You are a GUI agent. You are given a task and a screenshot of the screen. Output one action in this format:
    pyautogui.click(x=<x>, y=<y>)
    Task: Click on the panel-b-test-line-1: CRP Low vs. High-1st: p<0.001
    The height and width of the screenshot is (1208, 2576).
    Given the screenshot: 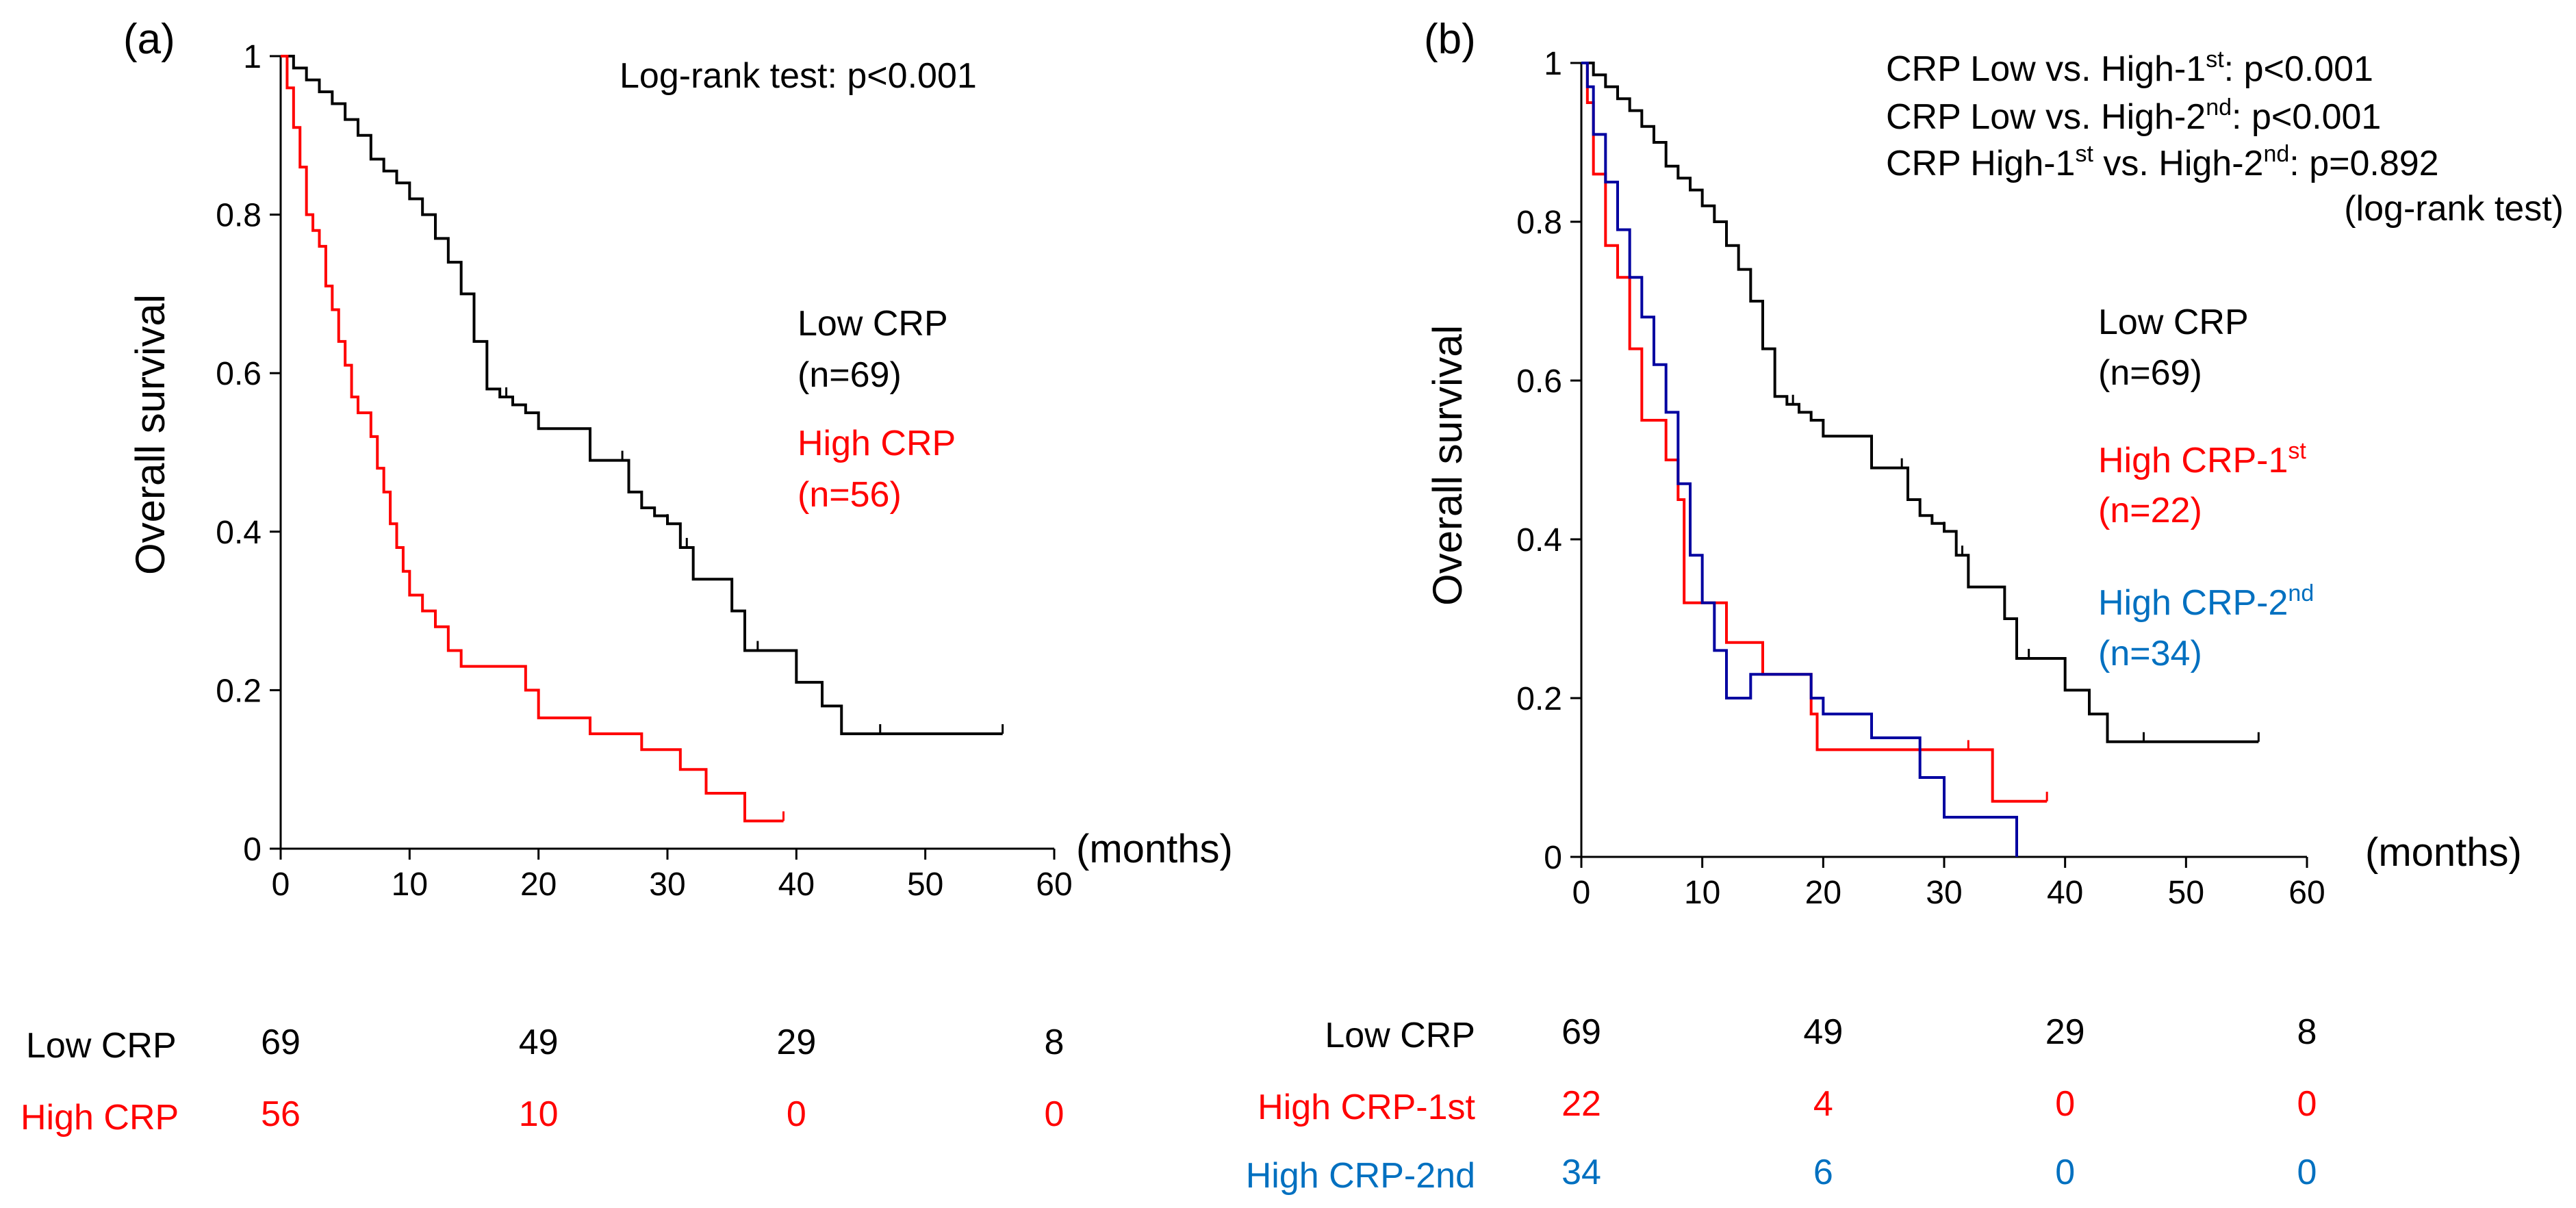 What is the action you would take?
    pyautogui.click(x=2129, y=68)
    